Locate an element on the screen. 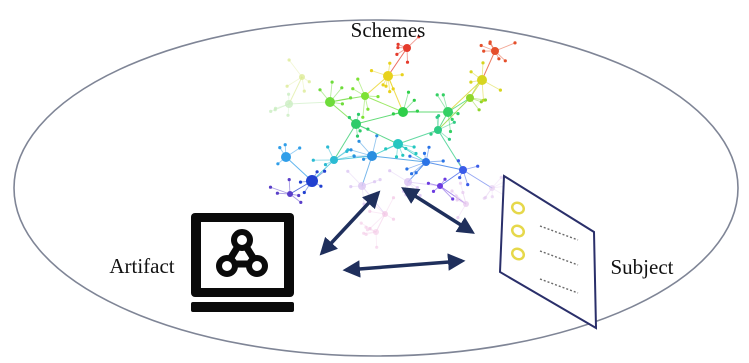  arrow-artifact-subject is located at coordinates (404, 265).